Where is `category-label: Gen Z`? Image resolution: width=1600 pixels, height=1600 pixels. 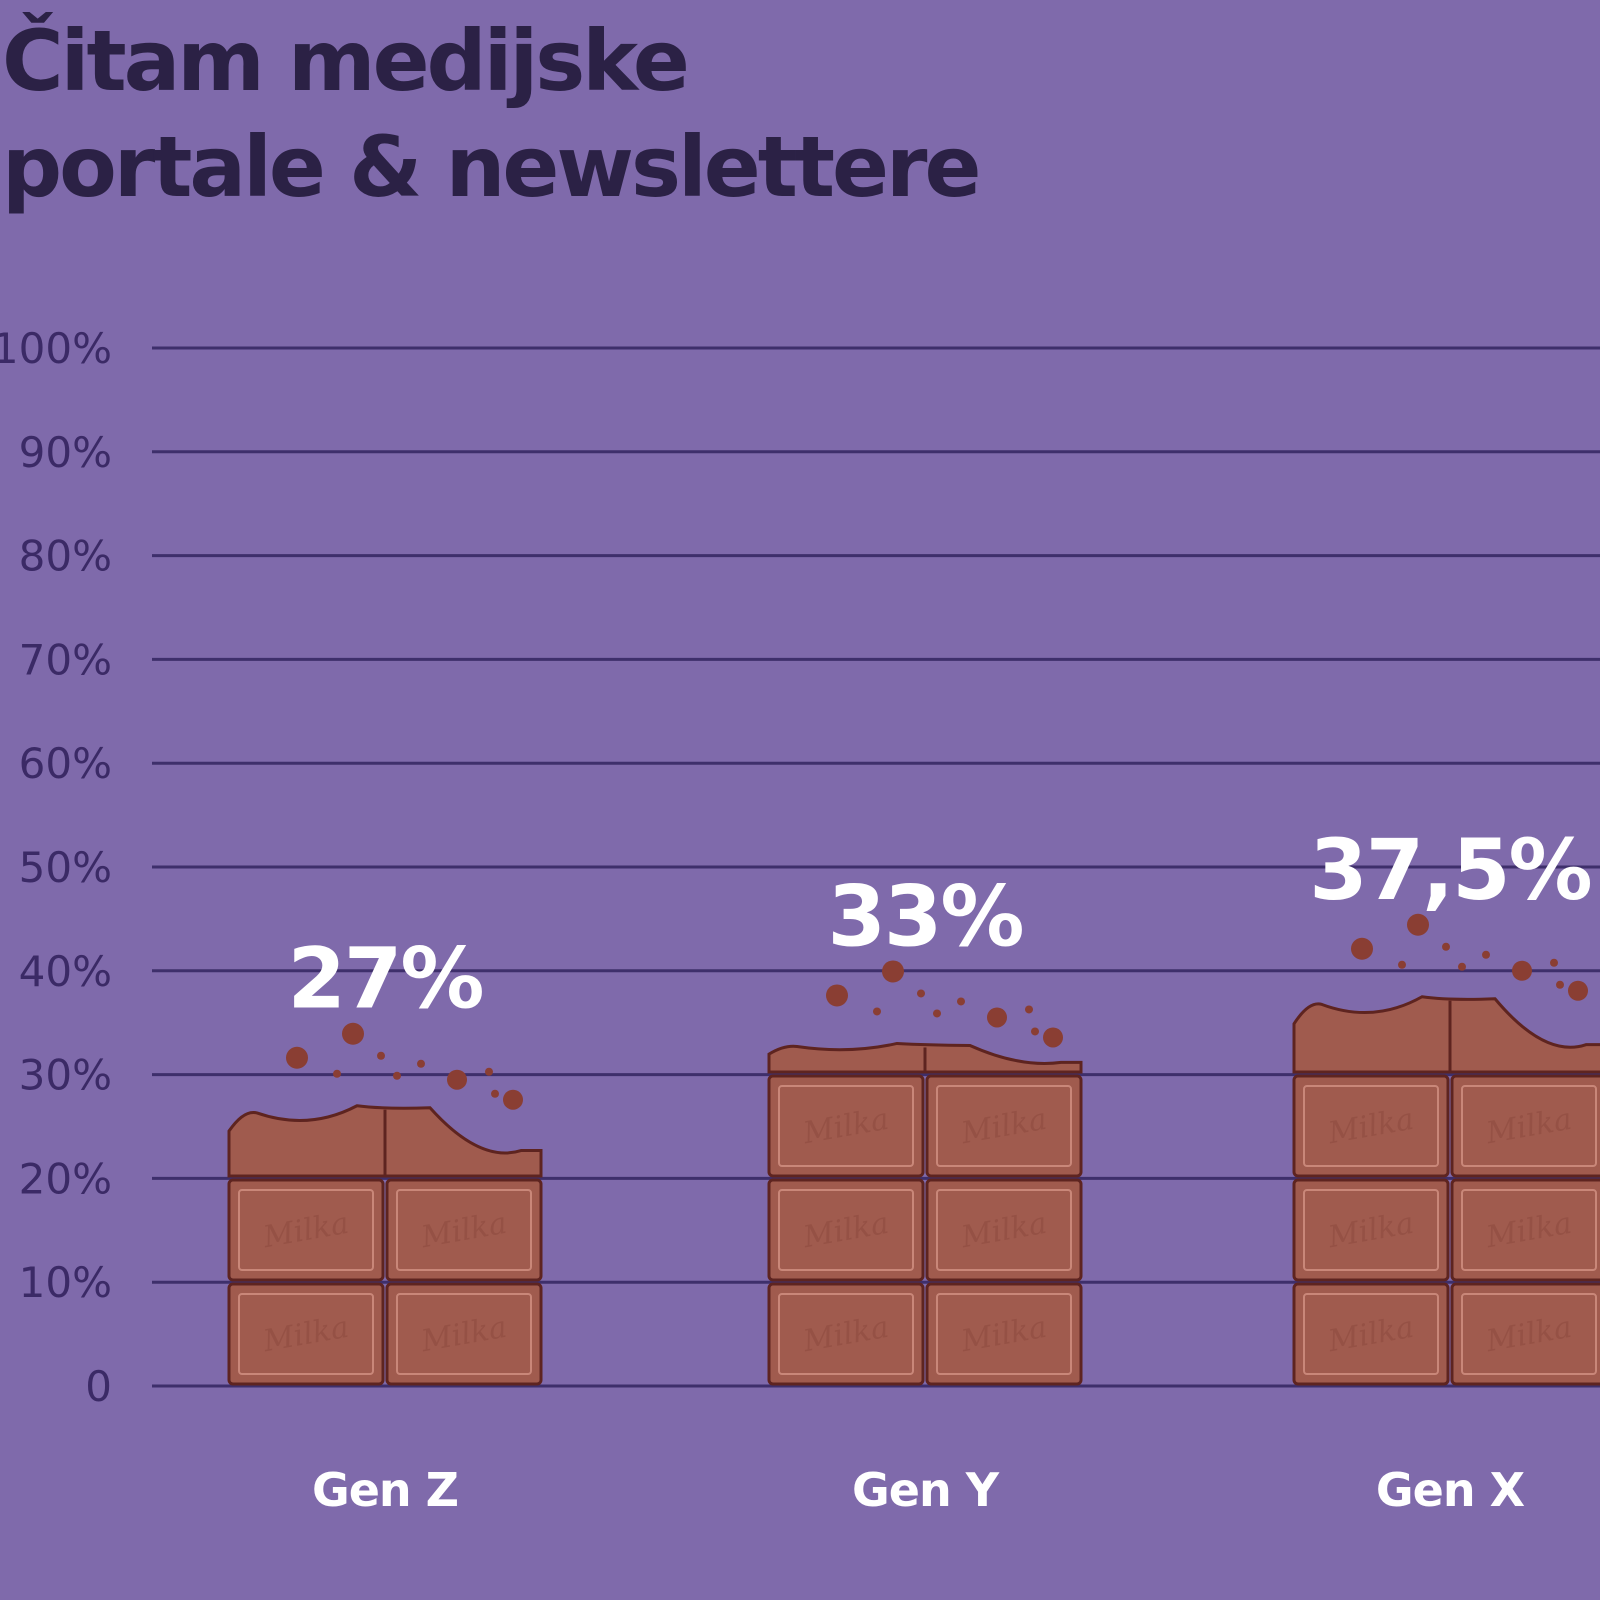 category-label: Gen Z is located at coordinates (385, 1490).